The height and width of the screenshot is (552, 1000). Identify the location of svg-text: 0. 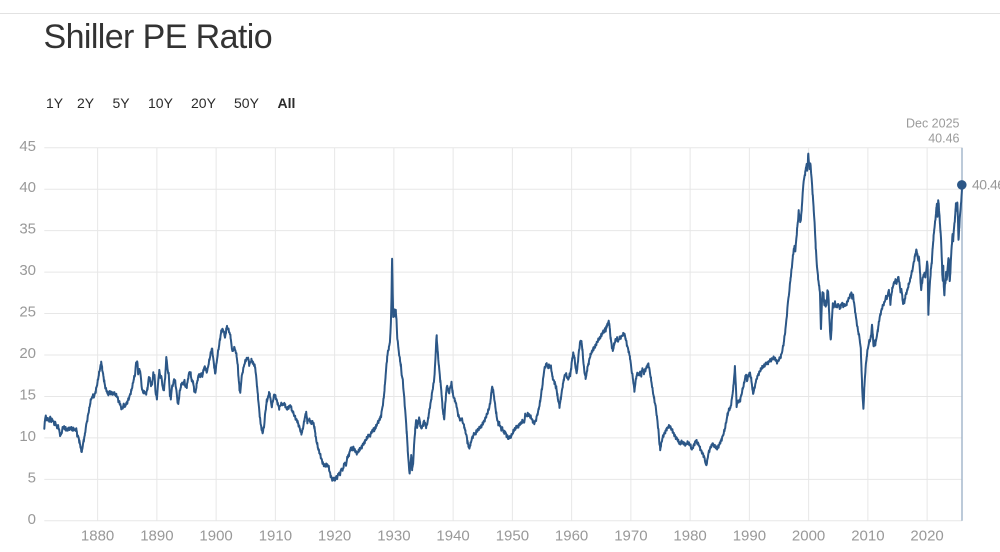
(32, 519).